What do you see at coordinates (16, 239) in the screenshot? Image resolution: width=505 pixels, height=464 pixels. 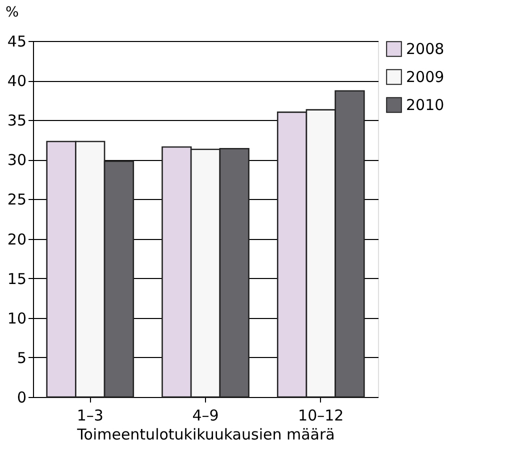 I see `y-tick-label: 20` at bounding box center [16, 239].